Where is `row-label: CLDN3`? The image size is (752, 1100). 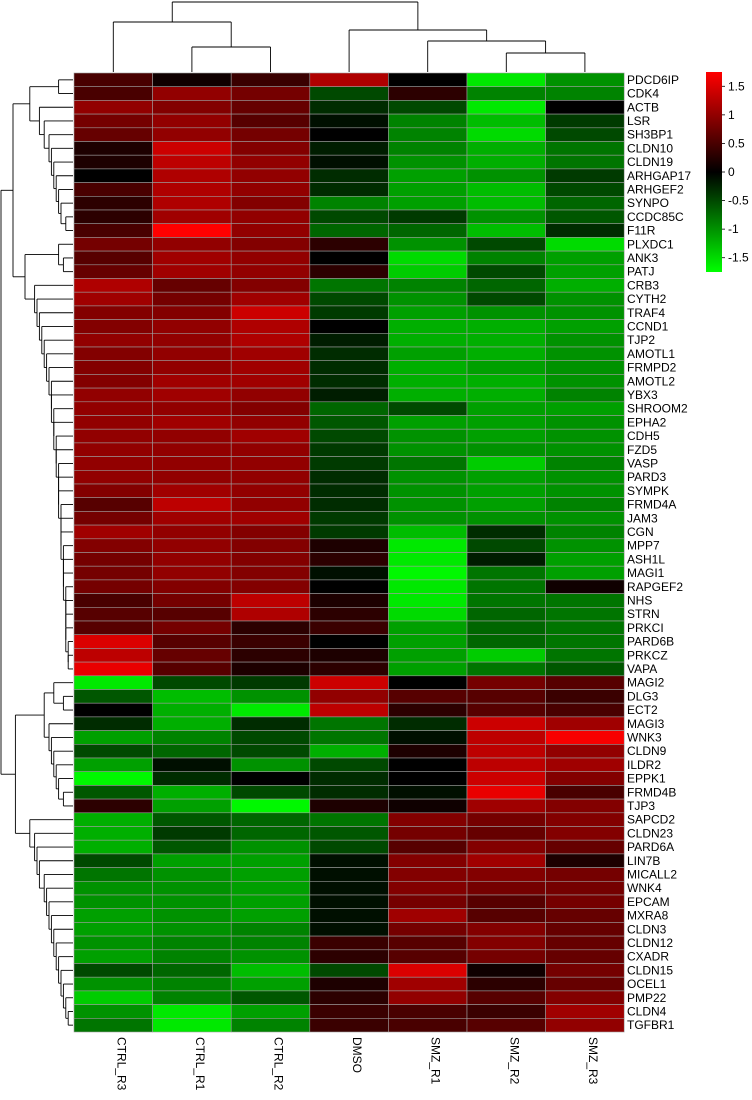
row-label: CLDN3 is located at coordinates (647, 929).